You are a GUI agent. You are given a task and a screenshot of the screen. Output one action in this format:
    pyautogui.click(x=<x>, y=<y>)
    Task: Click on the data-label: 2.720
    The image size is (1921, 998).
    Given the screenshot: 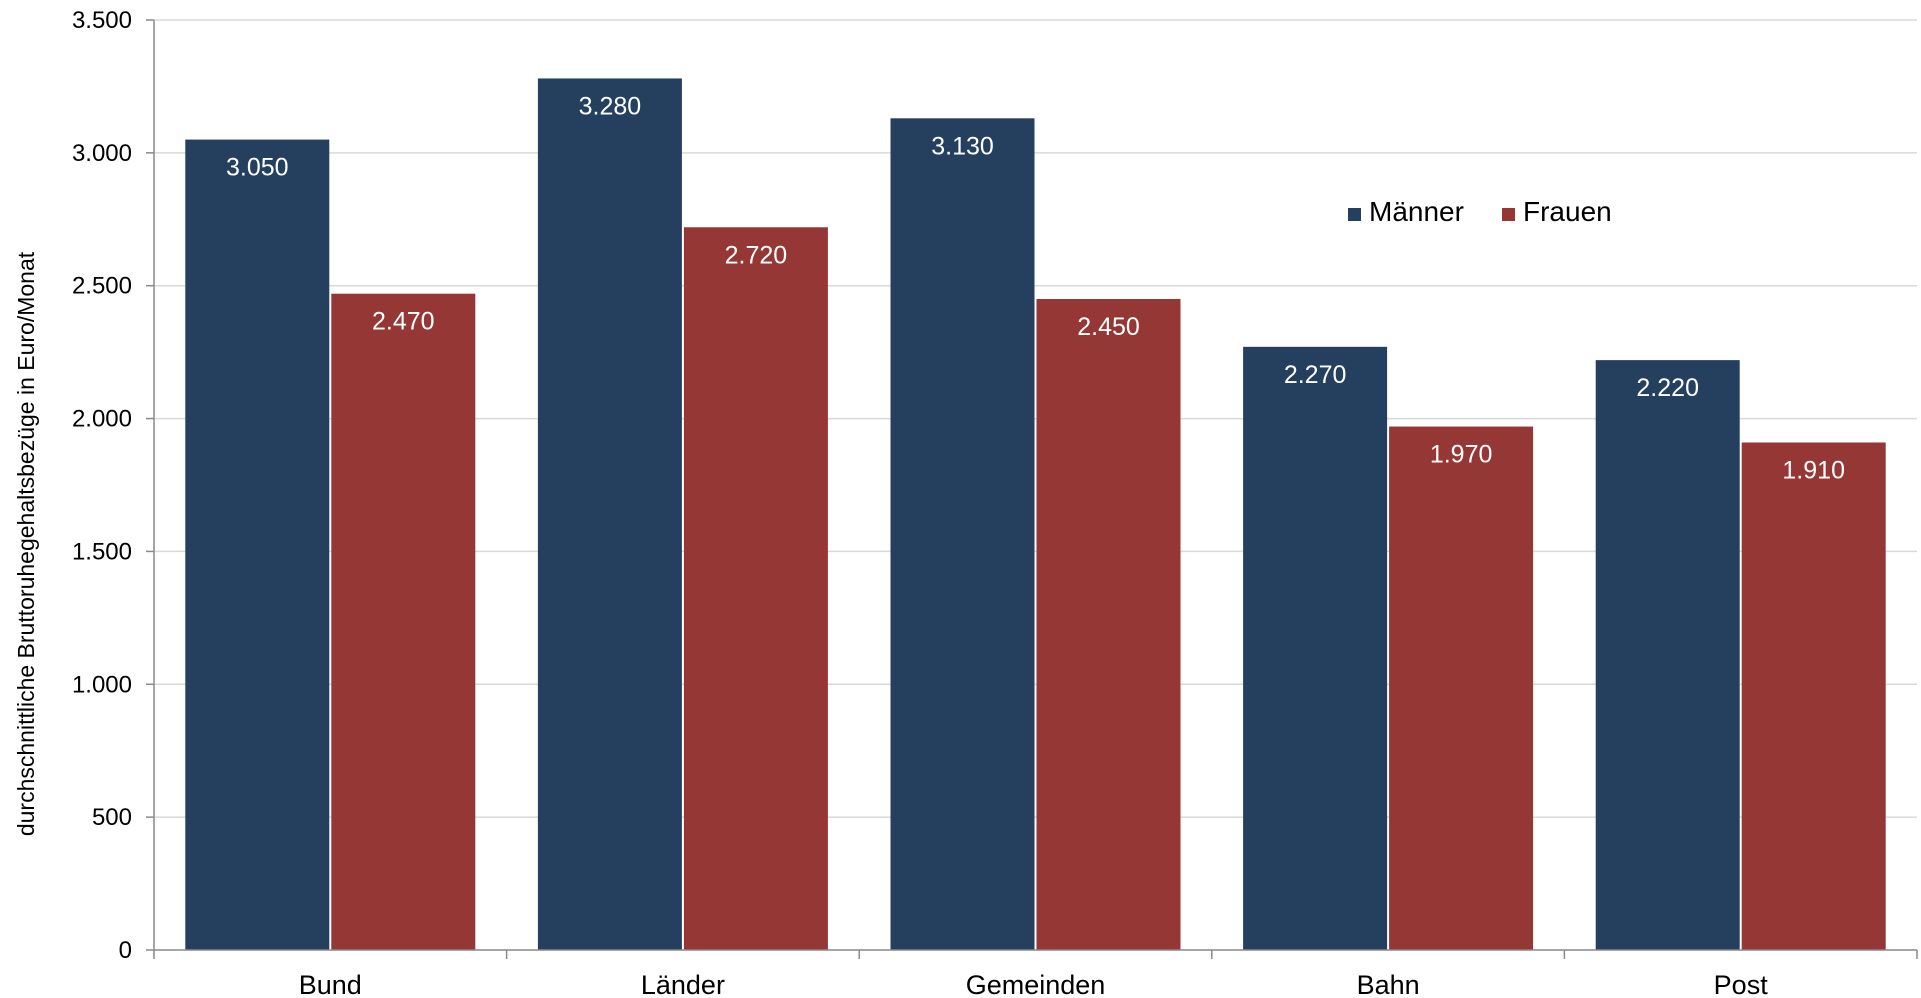 What is the action you would take?
    pyautogui.click(x=756, y=255)
    